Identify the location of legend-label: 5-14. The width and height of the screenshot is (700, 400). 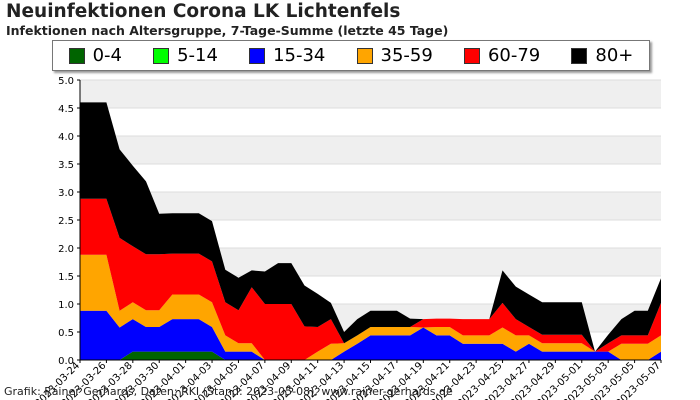
(197, 55).